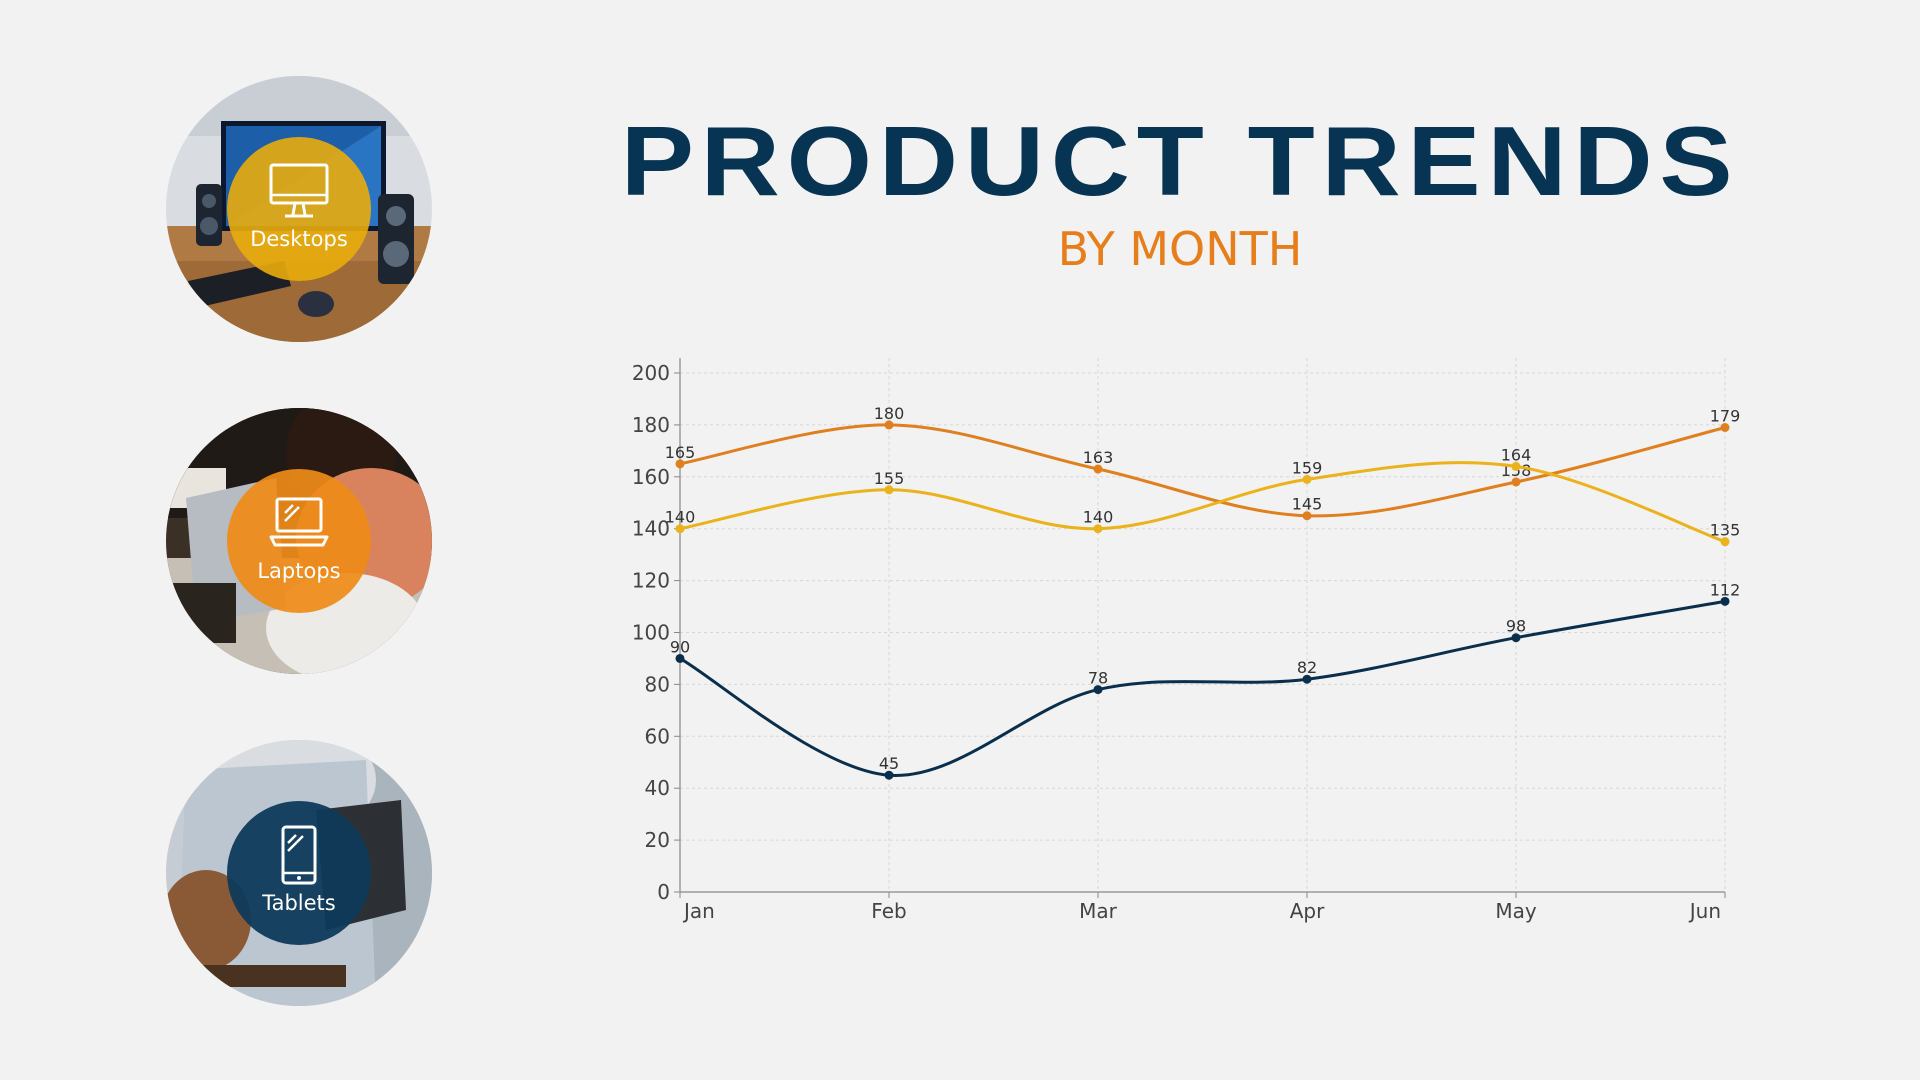 This screenshot has height=1080, width=1920. Describe the element at coordinates (651, 633) in the screenshot. I see `y-tick-label: 100` at that location.